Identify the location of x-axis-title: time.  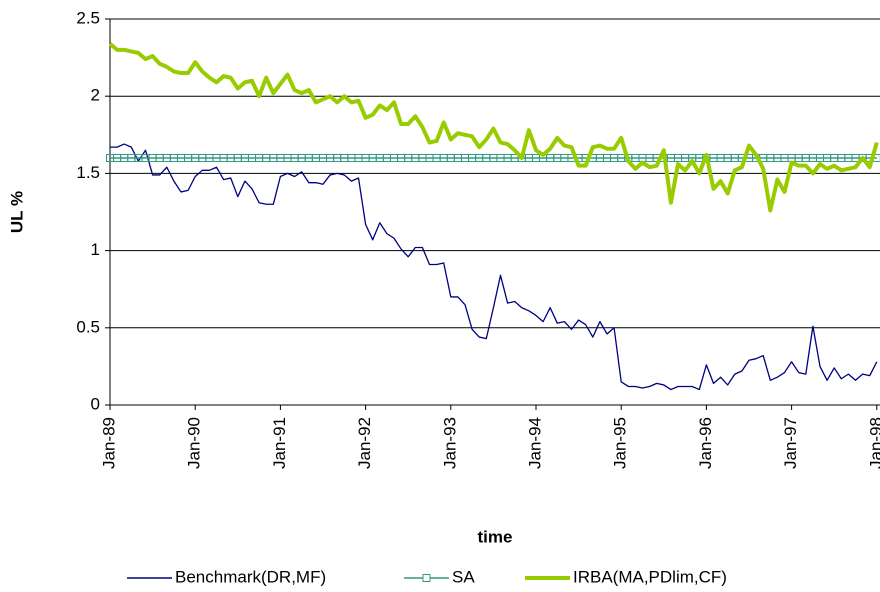
(495, 536).